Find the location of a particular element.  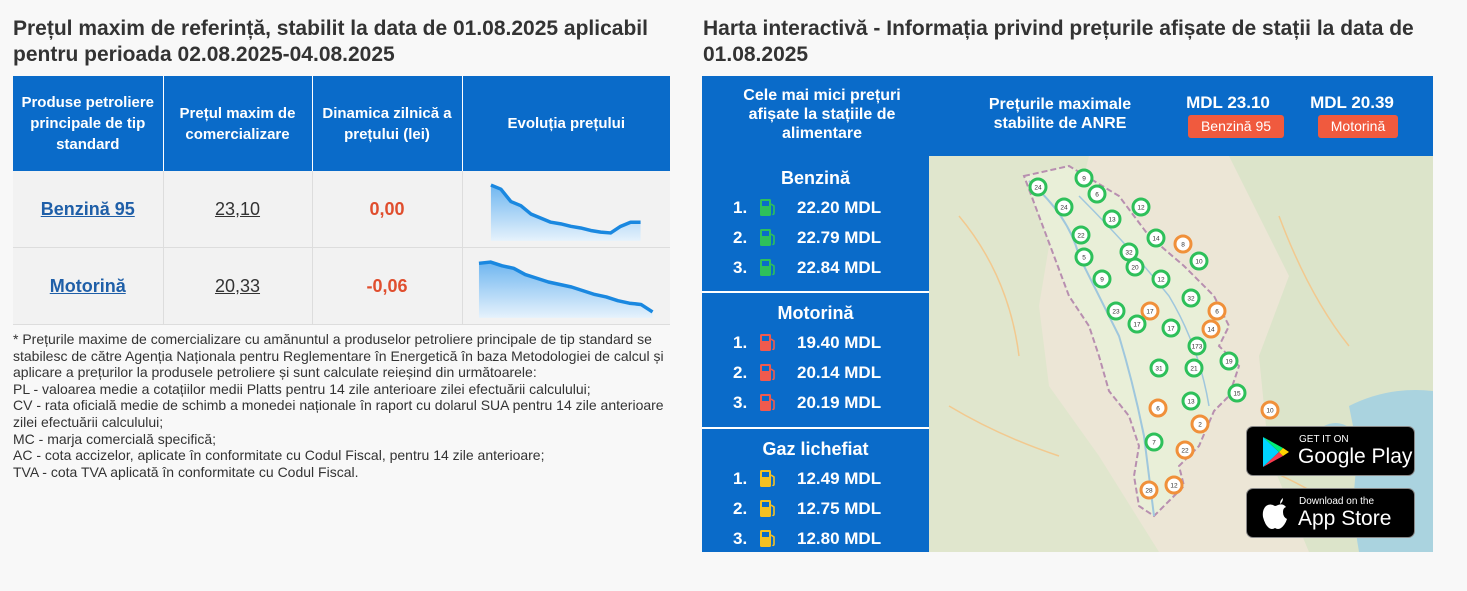

app-store-large-text: App Store is located at coordinates (1345, 518).